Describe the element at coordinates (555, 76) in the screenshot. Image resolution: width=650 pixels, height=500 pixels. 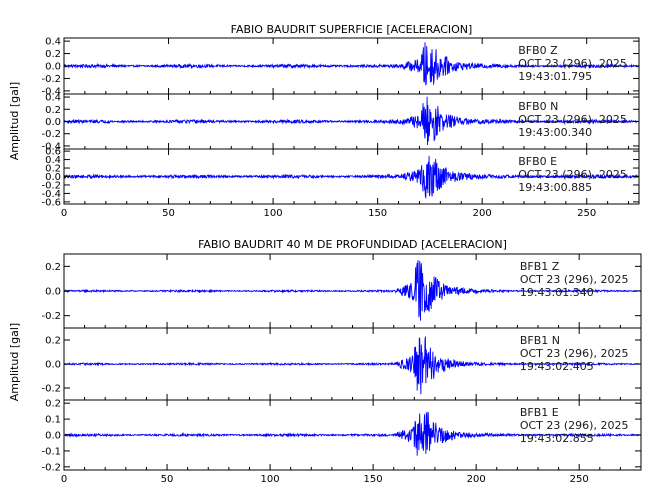
I see `time-label: 19:43:01.795` at that location.